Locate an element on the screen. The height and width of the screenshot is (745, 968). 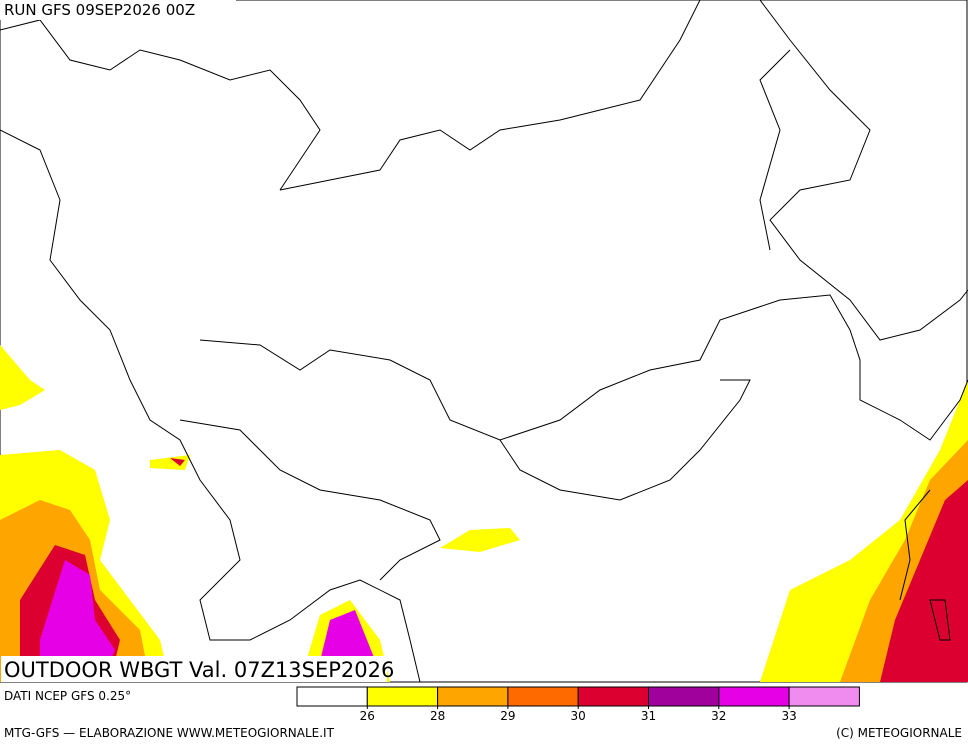
color-legend: 26 28 29 30 31 32 33 is located at coordinates (578, 704).